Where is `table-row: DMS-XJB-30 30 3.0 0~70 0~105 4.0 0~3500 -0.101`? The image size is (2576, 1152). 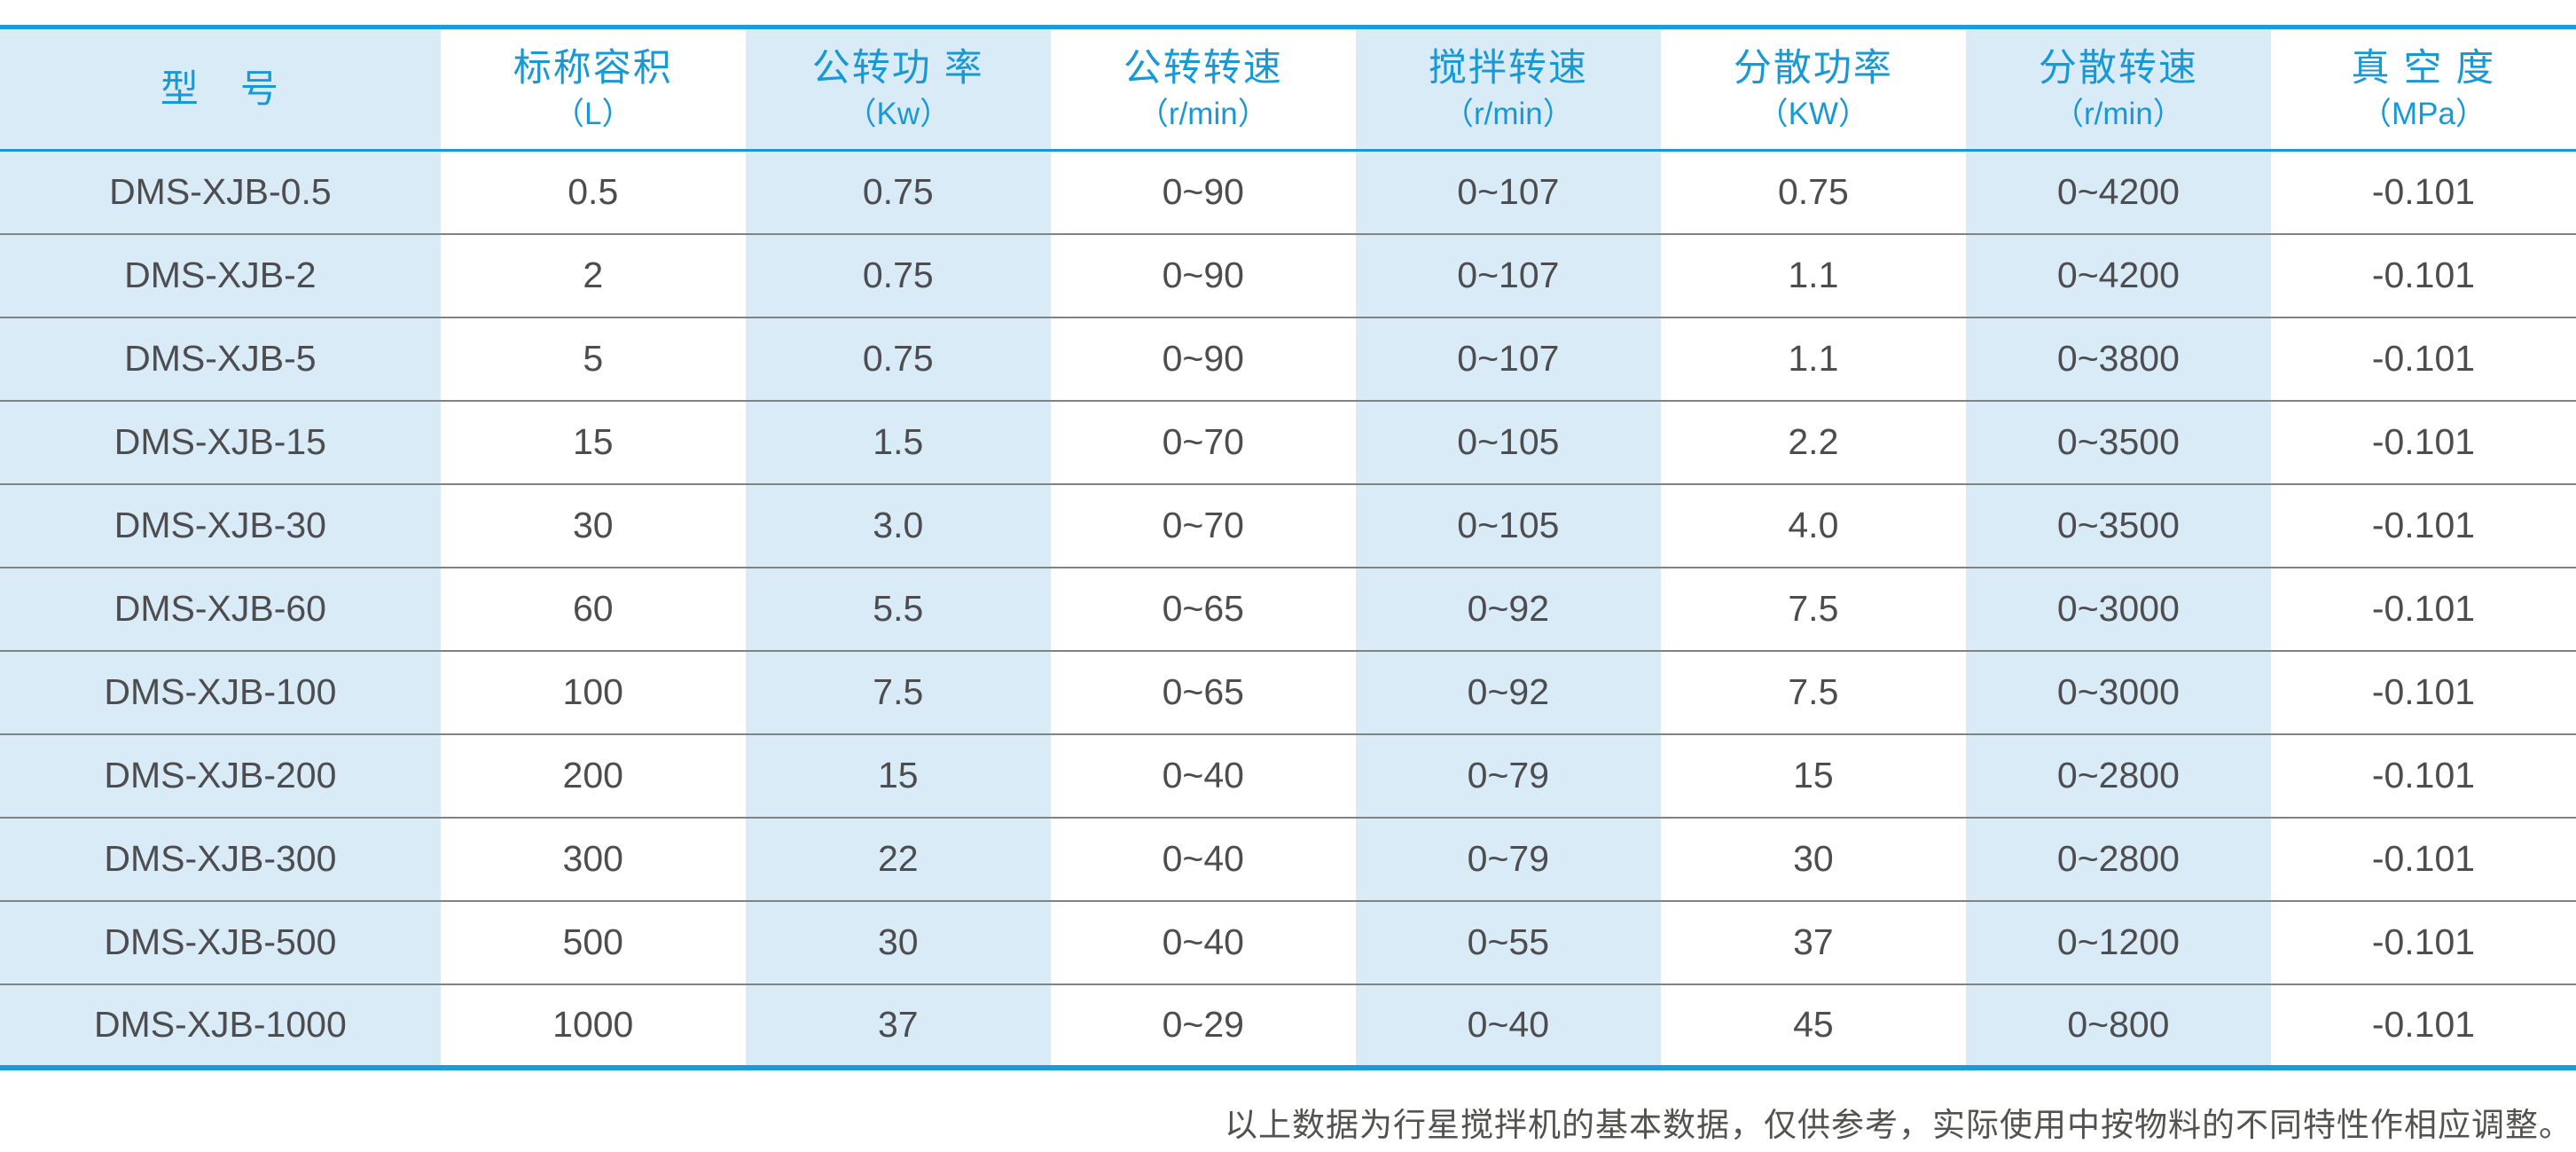
table-row: DMS-XJB-30 30 3.0 0~70 0~105 4.0 0~3500 -0.101 is located at coordinates (1288, 525).